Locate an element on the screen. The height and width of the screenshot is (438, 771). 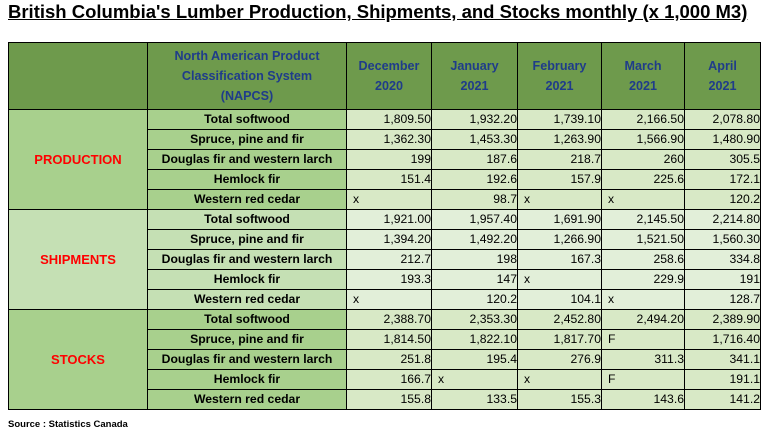
table-cell: 1,263.90 is located at coordinates (559, 139).